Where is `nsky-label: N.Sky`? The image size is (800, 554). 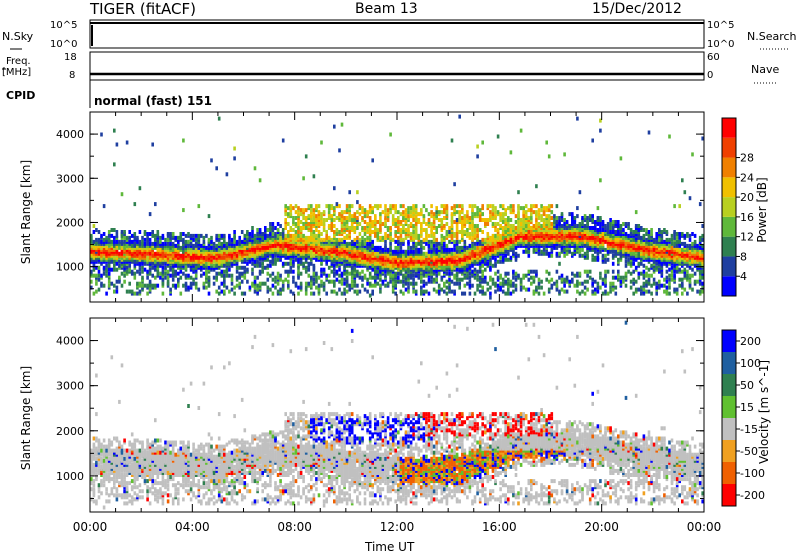
nsky-label: N.Sky is located at coordinates (18, 36).